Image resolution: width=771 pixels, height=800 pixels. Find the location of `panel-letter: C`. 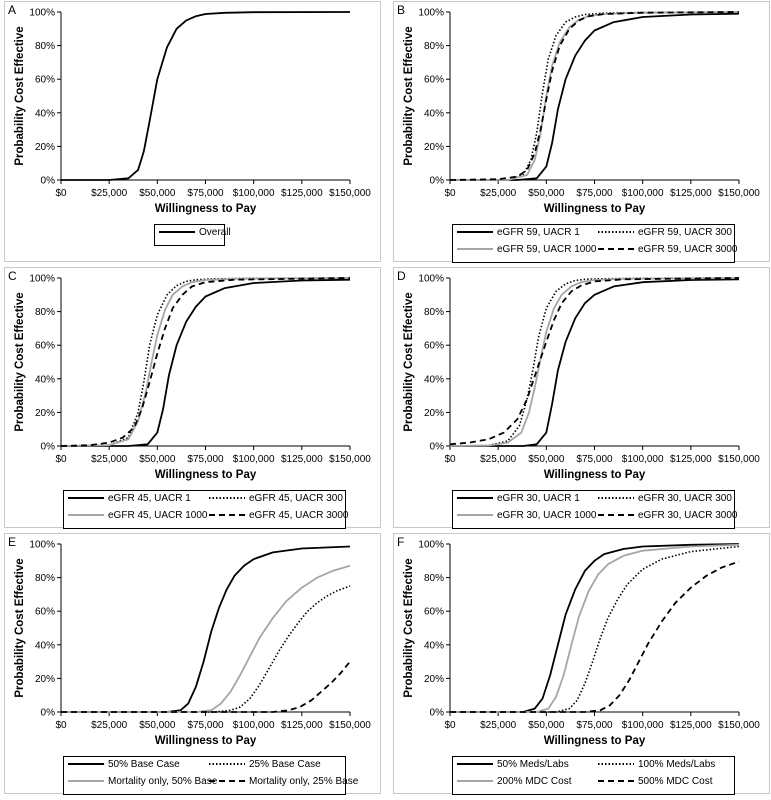

panel-letter: C is located at coordinates (12, 276).